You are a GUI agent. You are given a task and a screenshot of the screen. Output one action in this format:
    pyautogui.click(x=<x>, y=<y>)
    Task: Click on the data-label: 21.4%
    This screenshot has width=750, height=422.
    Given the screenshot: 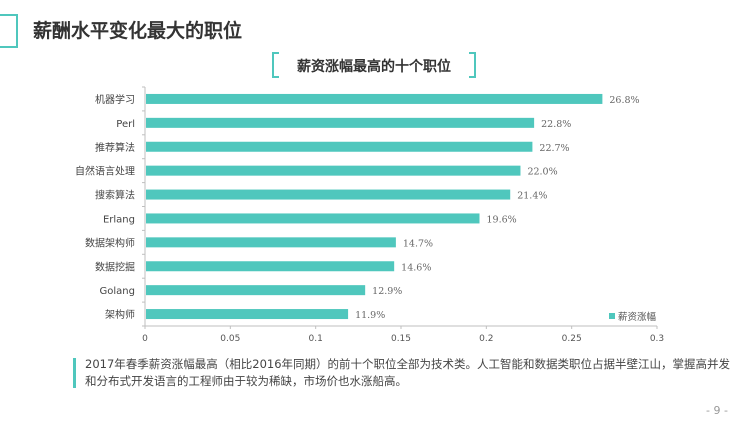 What is the action you would take?
    pyautogui.click(x=532, y=196)
    